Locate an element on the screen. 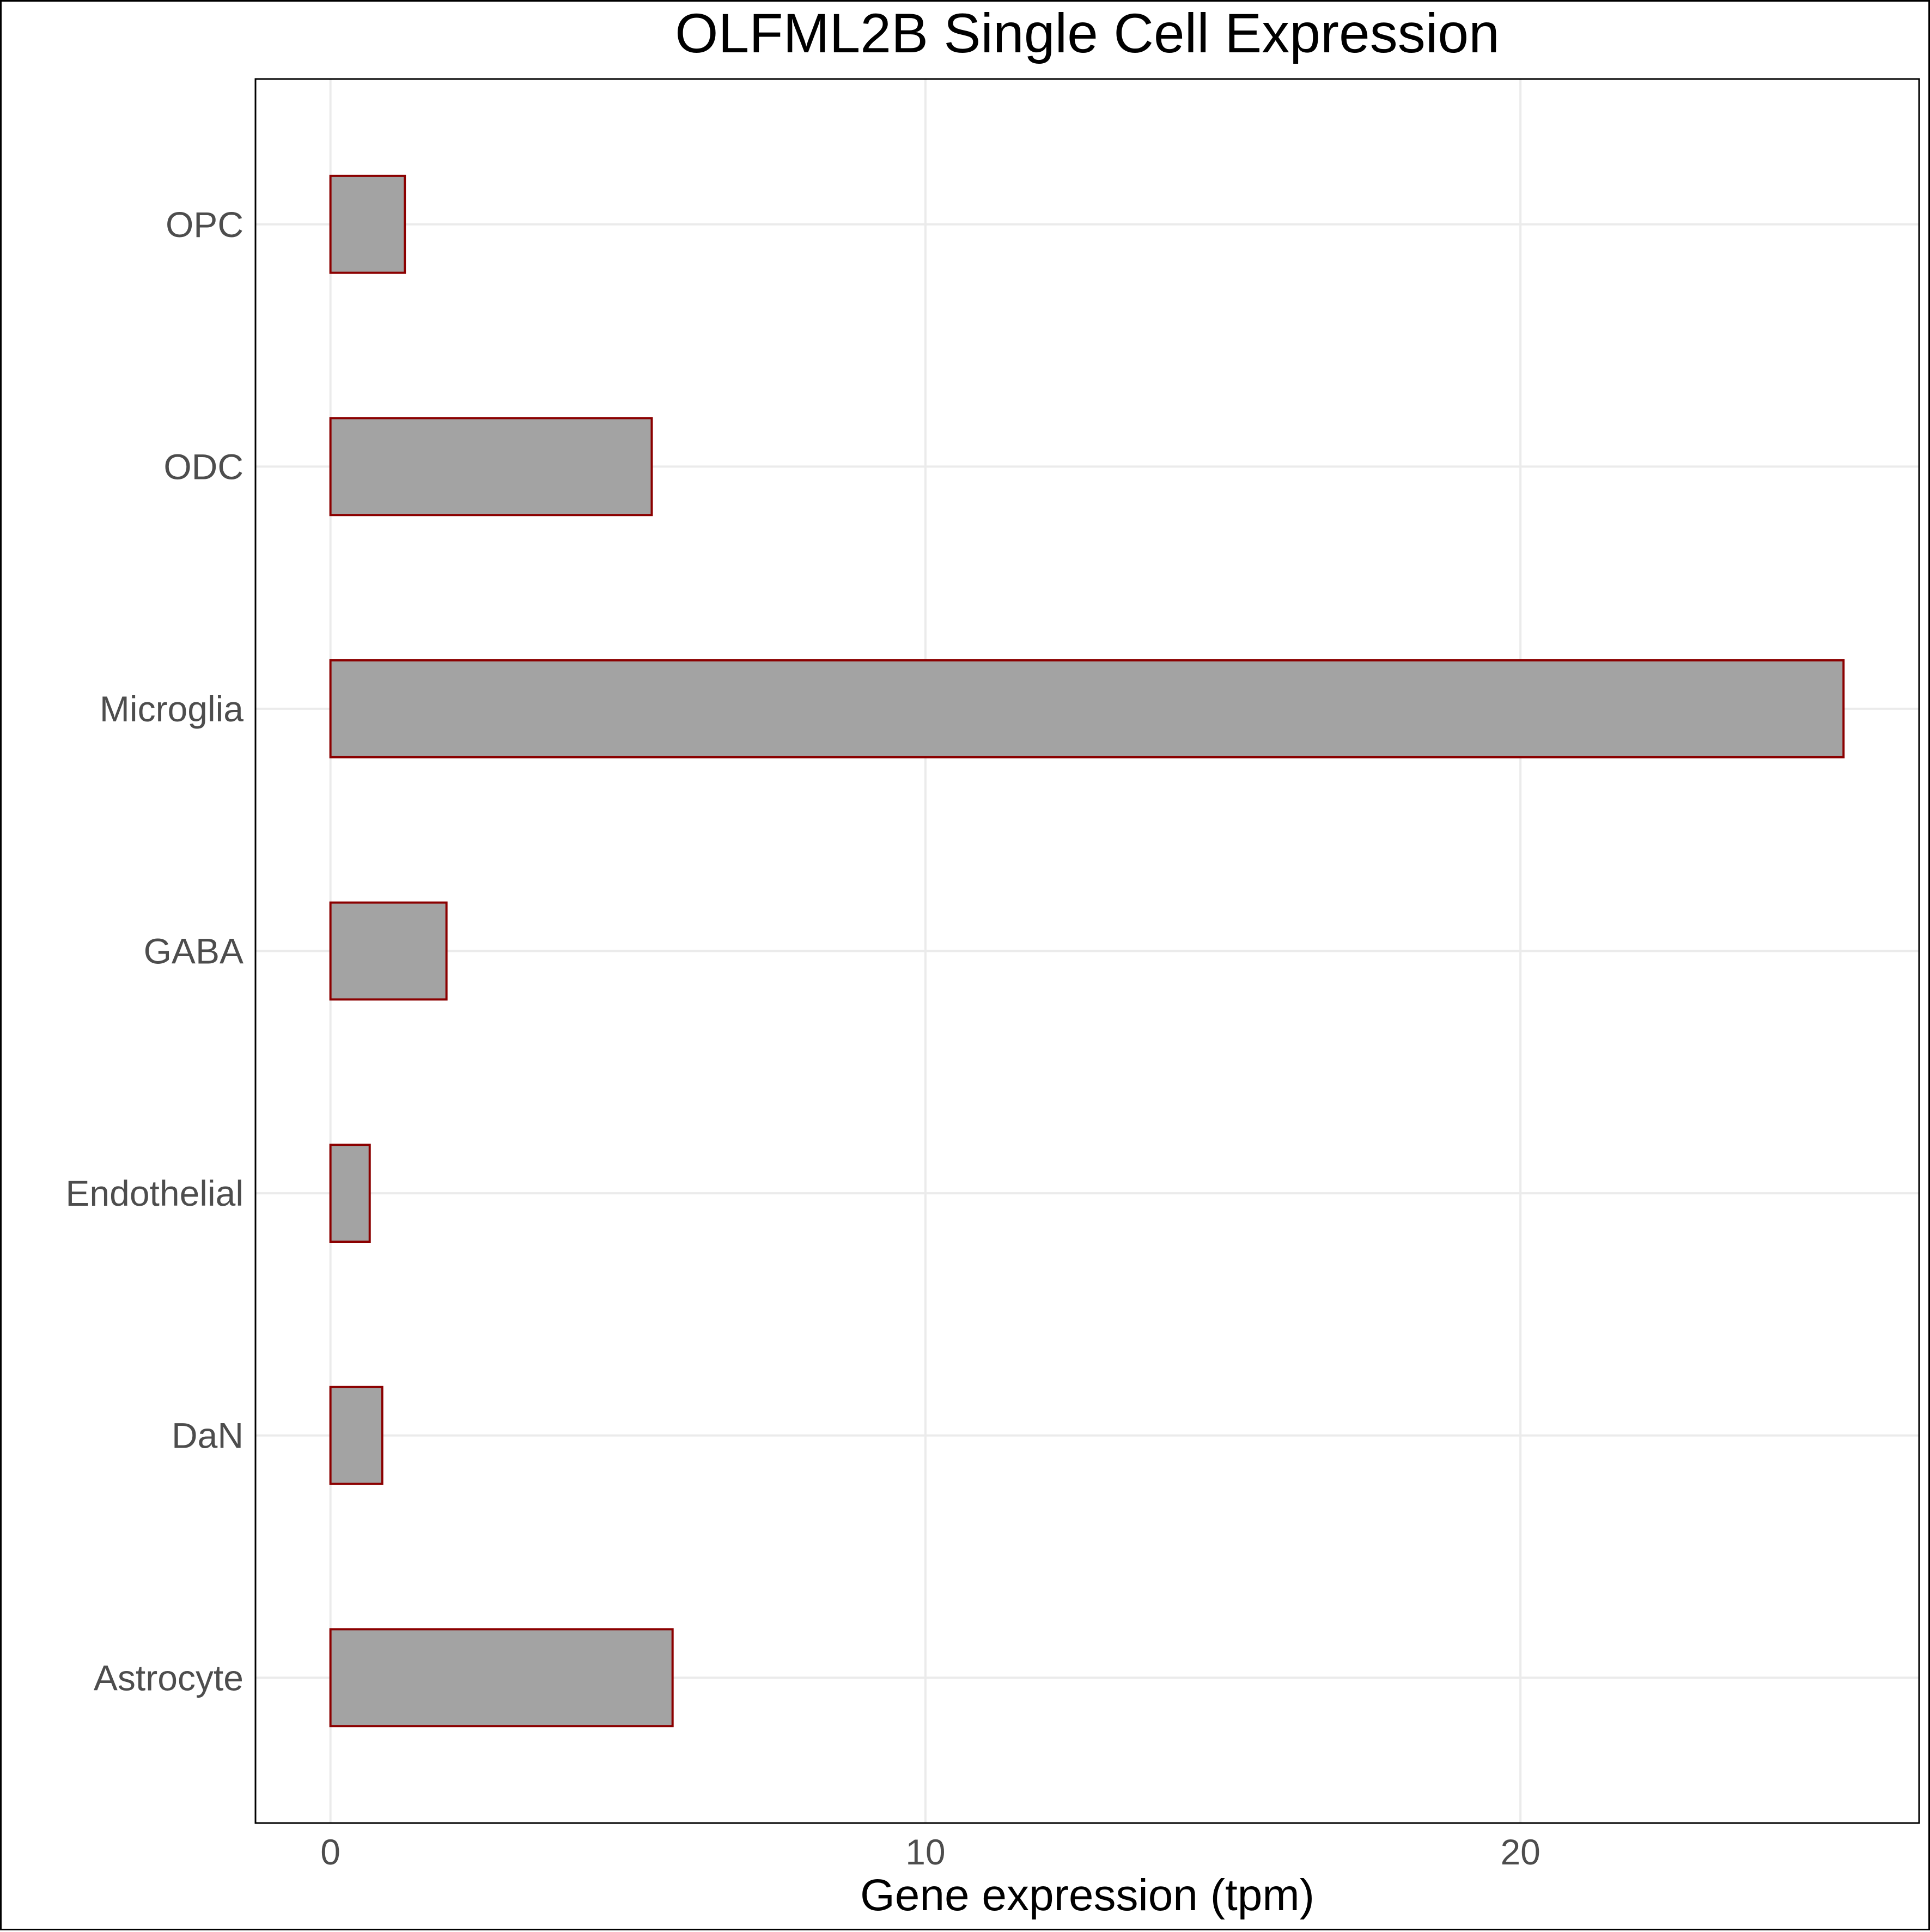 The image size is (1930, 1932). chart-title: OLFML2B Single Cell Expression is located at coordinates (1088, 33).